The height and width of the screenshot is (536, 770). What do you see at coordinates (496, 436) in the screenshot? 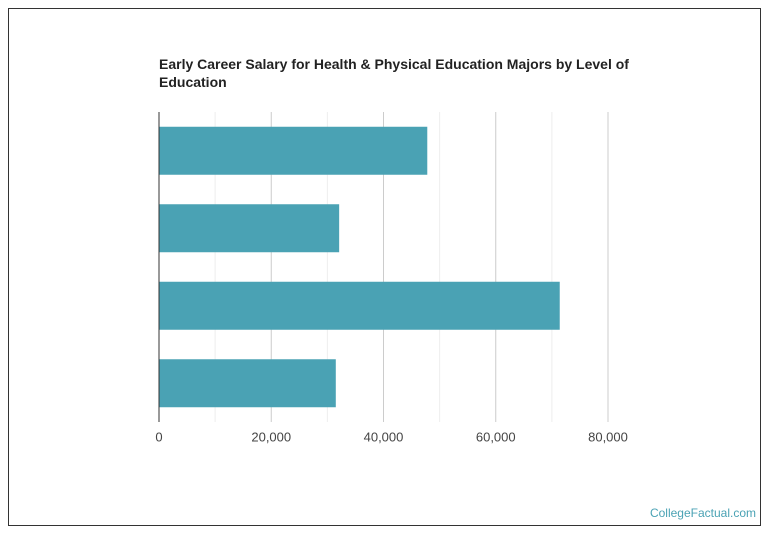
I see `x-tick-label: 60,000` at bounding box center [496, 436].